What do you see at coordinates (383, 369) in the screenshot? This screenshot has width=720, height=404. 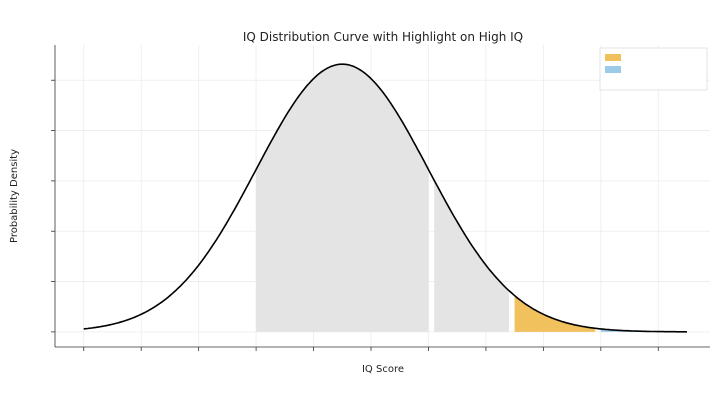 I see `x-axis-label: IQ Score` at bounding box center [383, 369].